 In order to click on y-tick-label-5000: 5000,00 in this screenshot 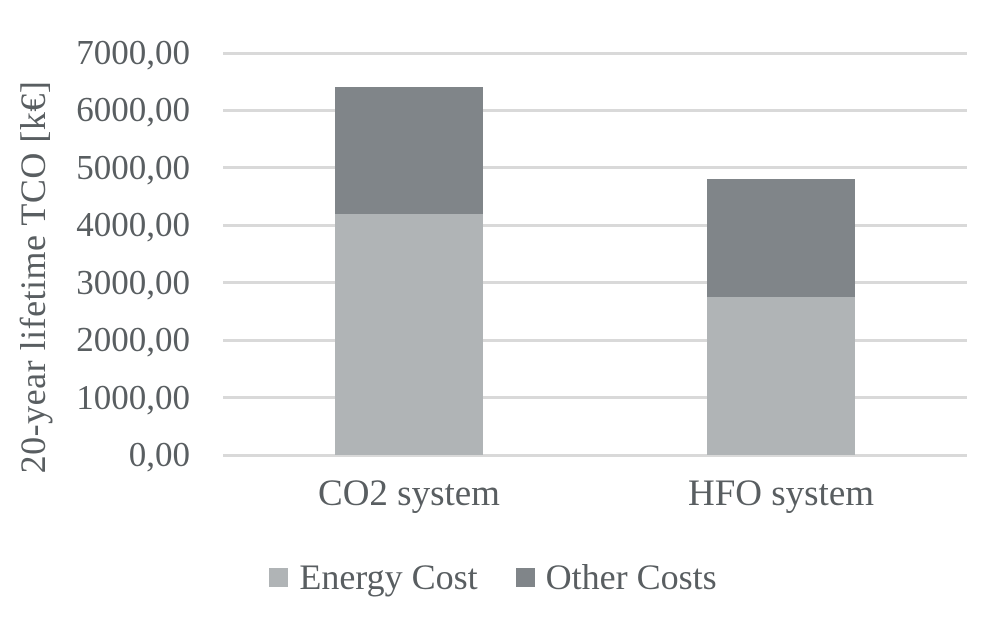, I will do `click(133, 167)`.